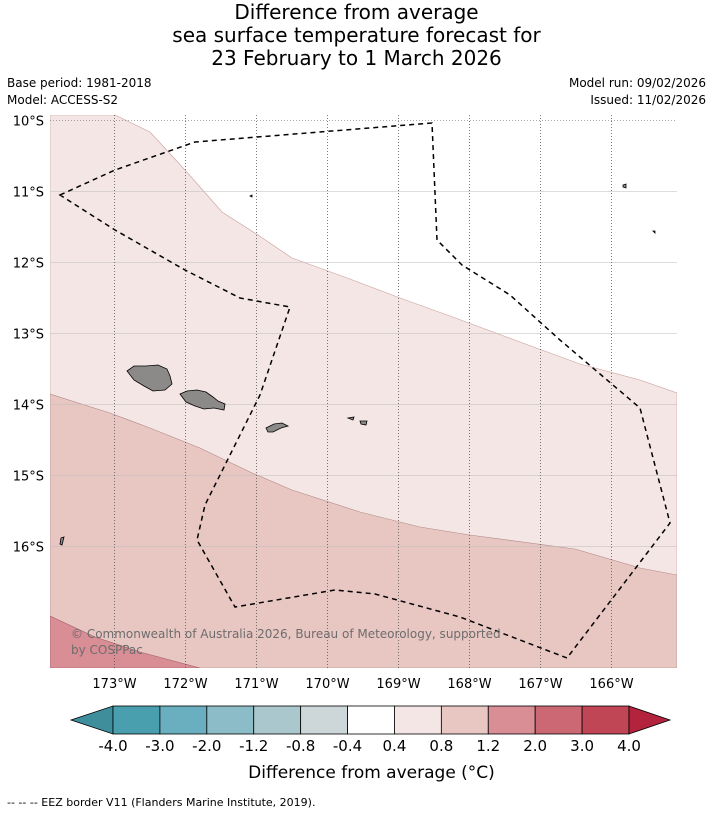  What do you see at coordinates (253, 746) in the screenshot?
I see `colorbar-tick-label: -1.2` at bounding box center [253, 746].